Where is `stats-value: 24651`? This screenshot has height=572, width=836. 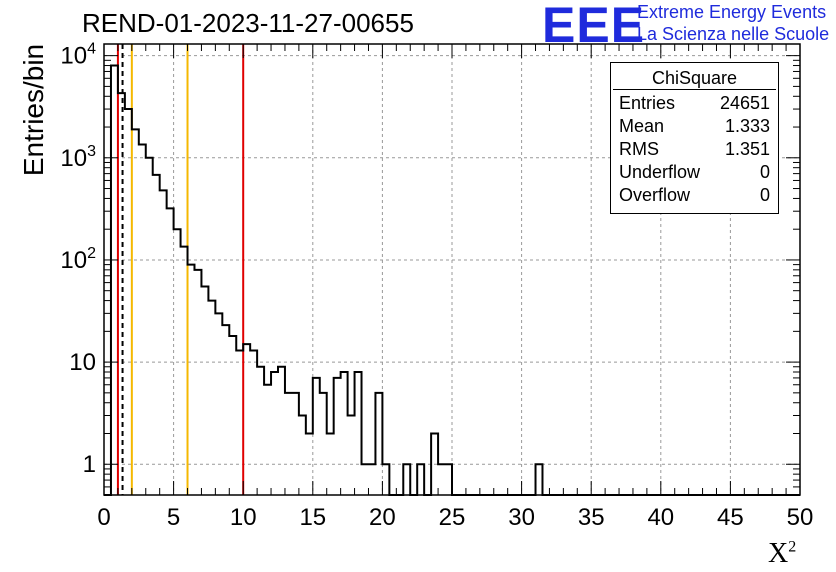
stats-value: 24651 is located at coordinates (744, 103).